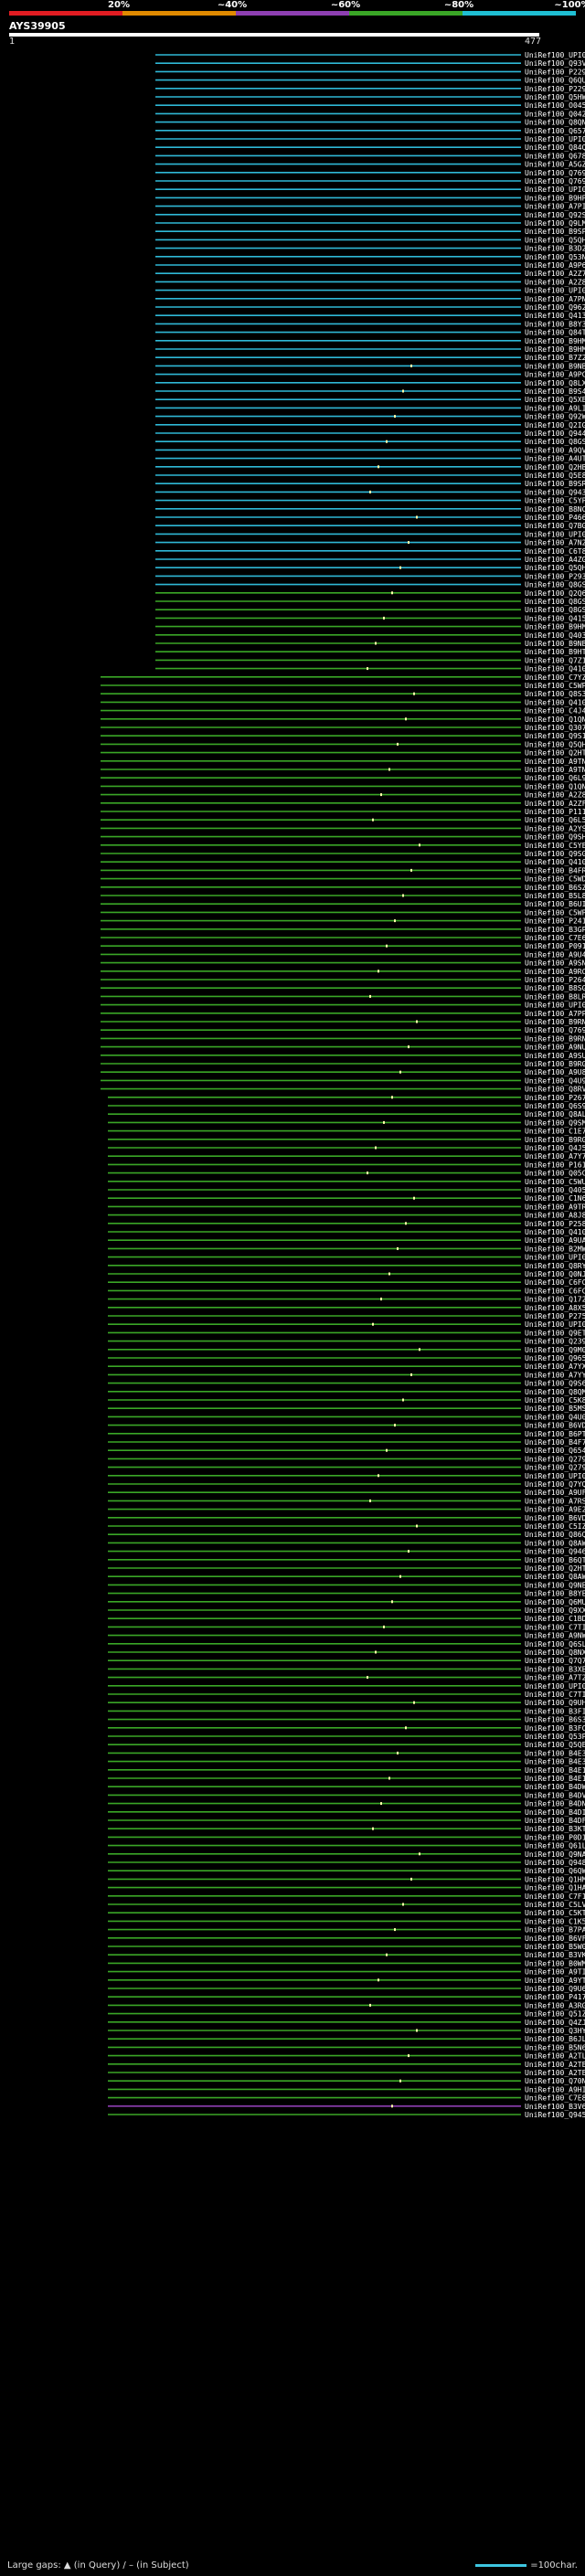  Describe the element at coordinates (555, 1905) in the screenshot. I see `hit-label: UniRef100_C5LVX7` at that location.